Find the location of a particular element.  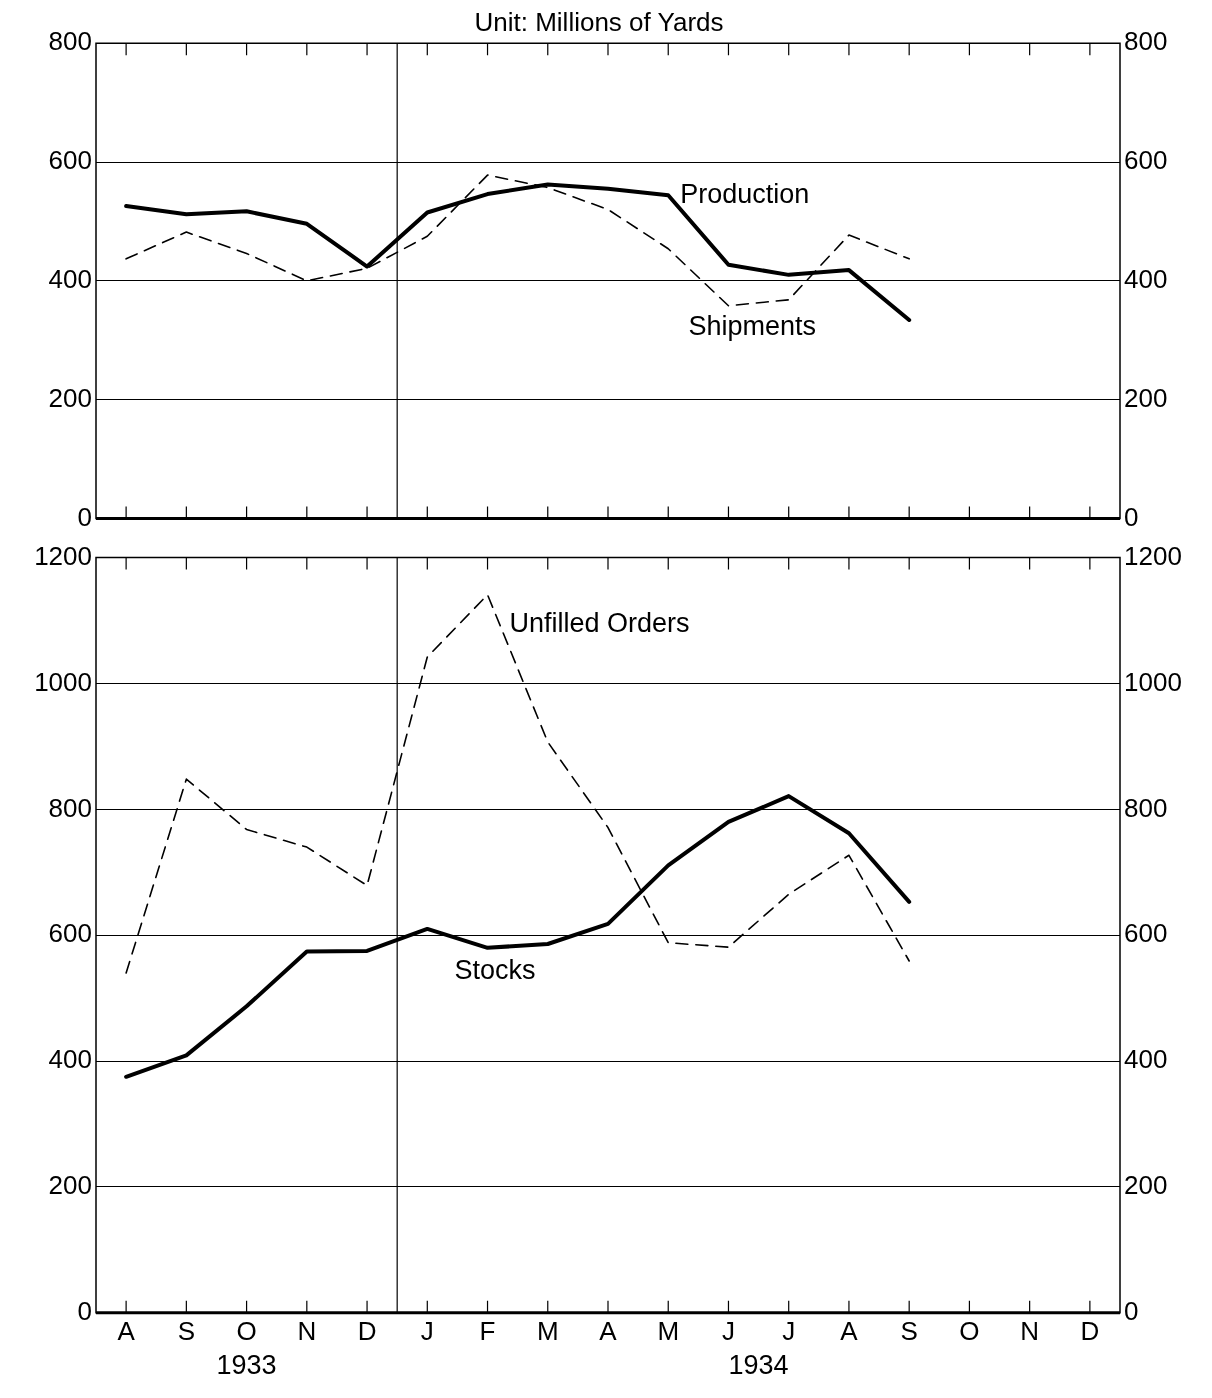

series-label: Production is located at coordinates (745, 193).